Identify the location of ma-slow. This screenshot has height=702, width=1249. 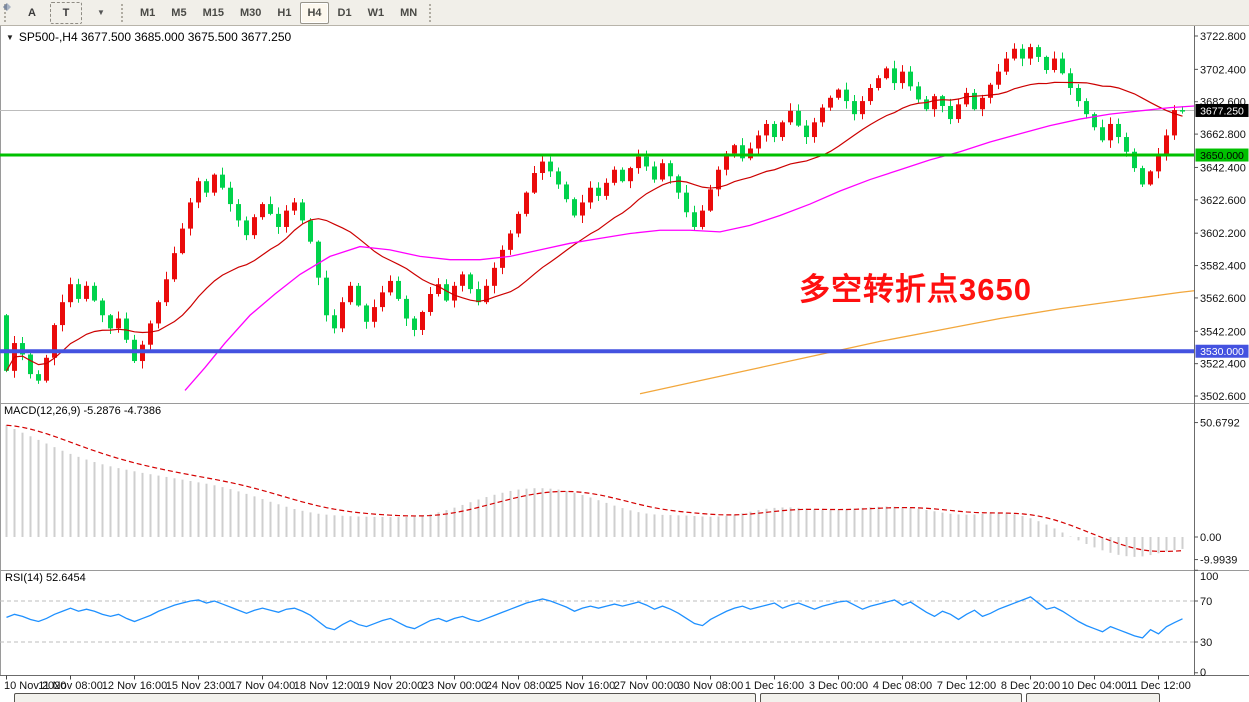
(917, 342).